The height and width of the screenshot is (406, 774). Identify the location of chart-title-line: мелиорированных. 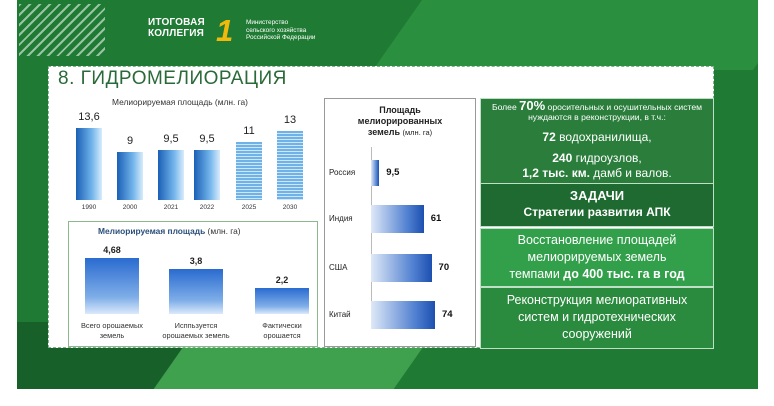
(400, 121).